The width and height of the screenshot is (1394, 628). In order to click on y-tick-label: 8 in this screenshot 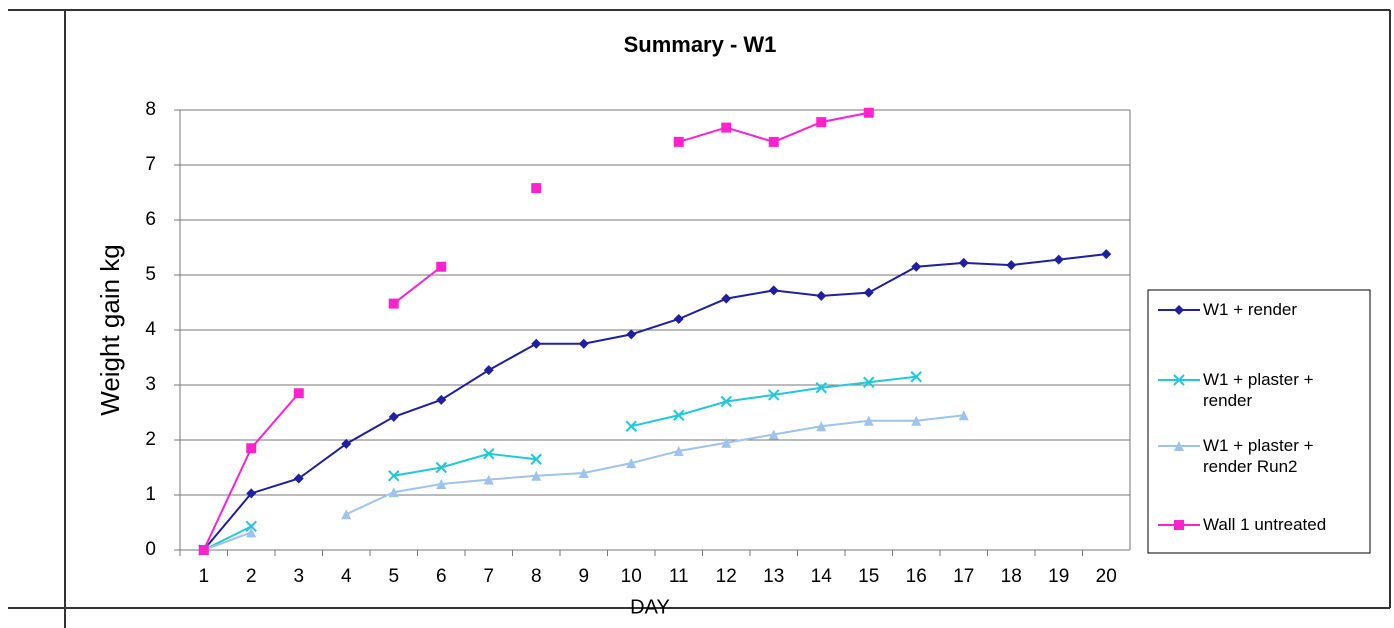, I will do `click(150, 109)`.